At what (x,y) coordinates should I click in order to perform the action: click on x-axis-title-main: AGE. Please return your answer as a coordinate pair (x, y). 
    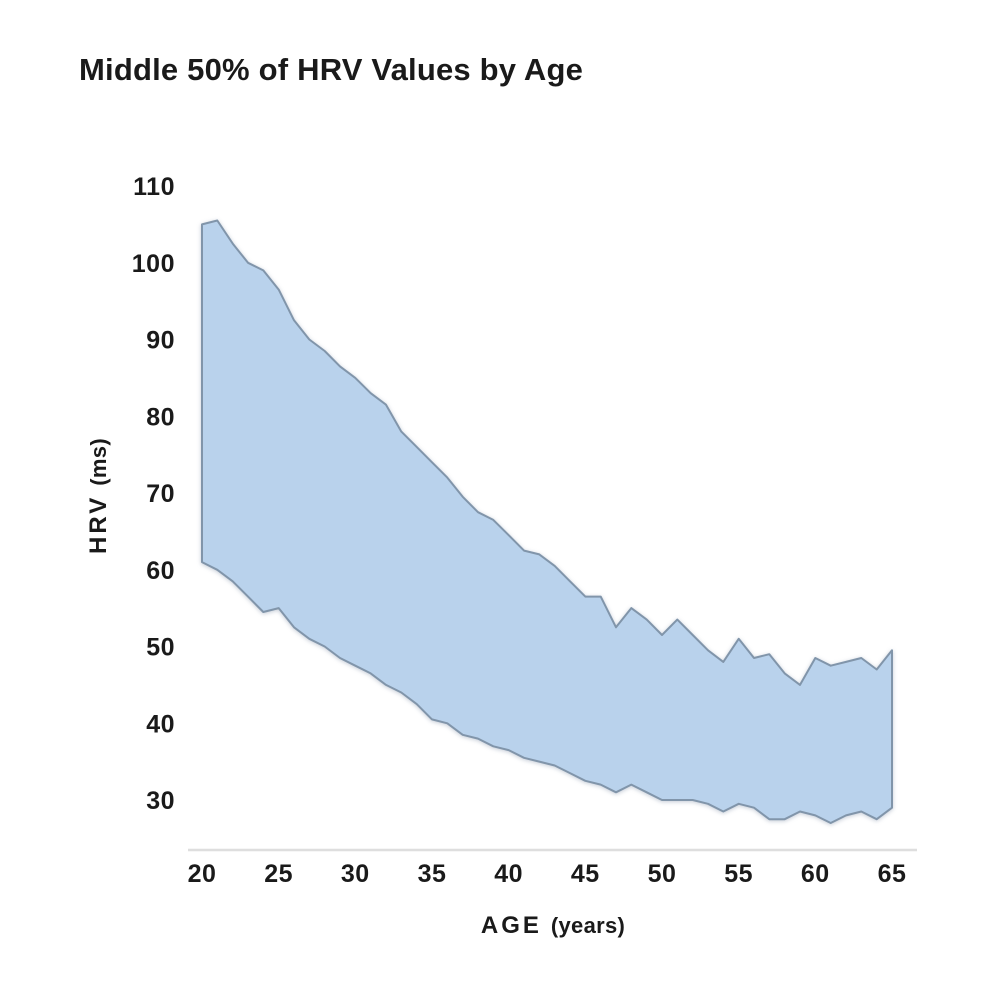
    Looking at the image, I should click on (511, 925).